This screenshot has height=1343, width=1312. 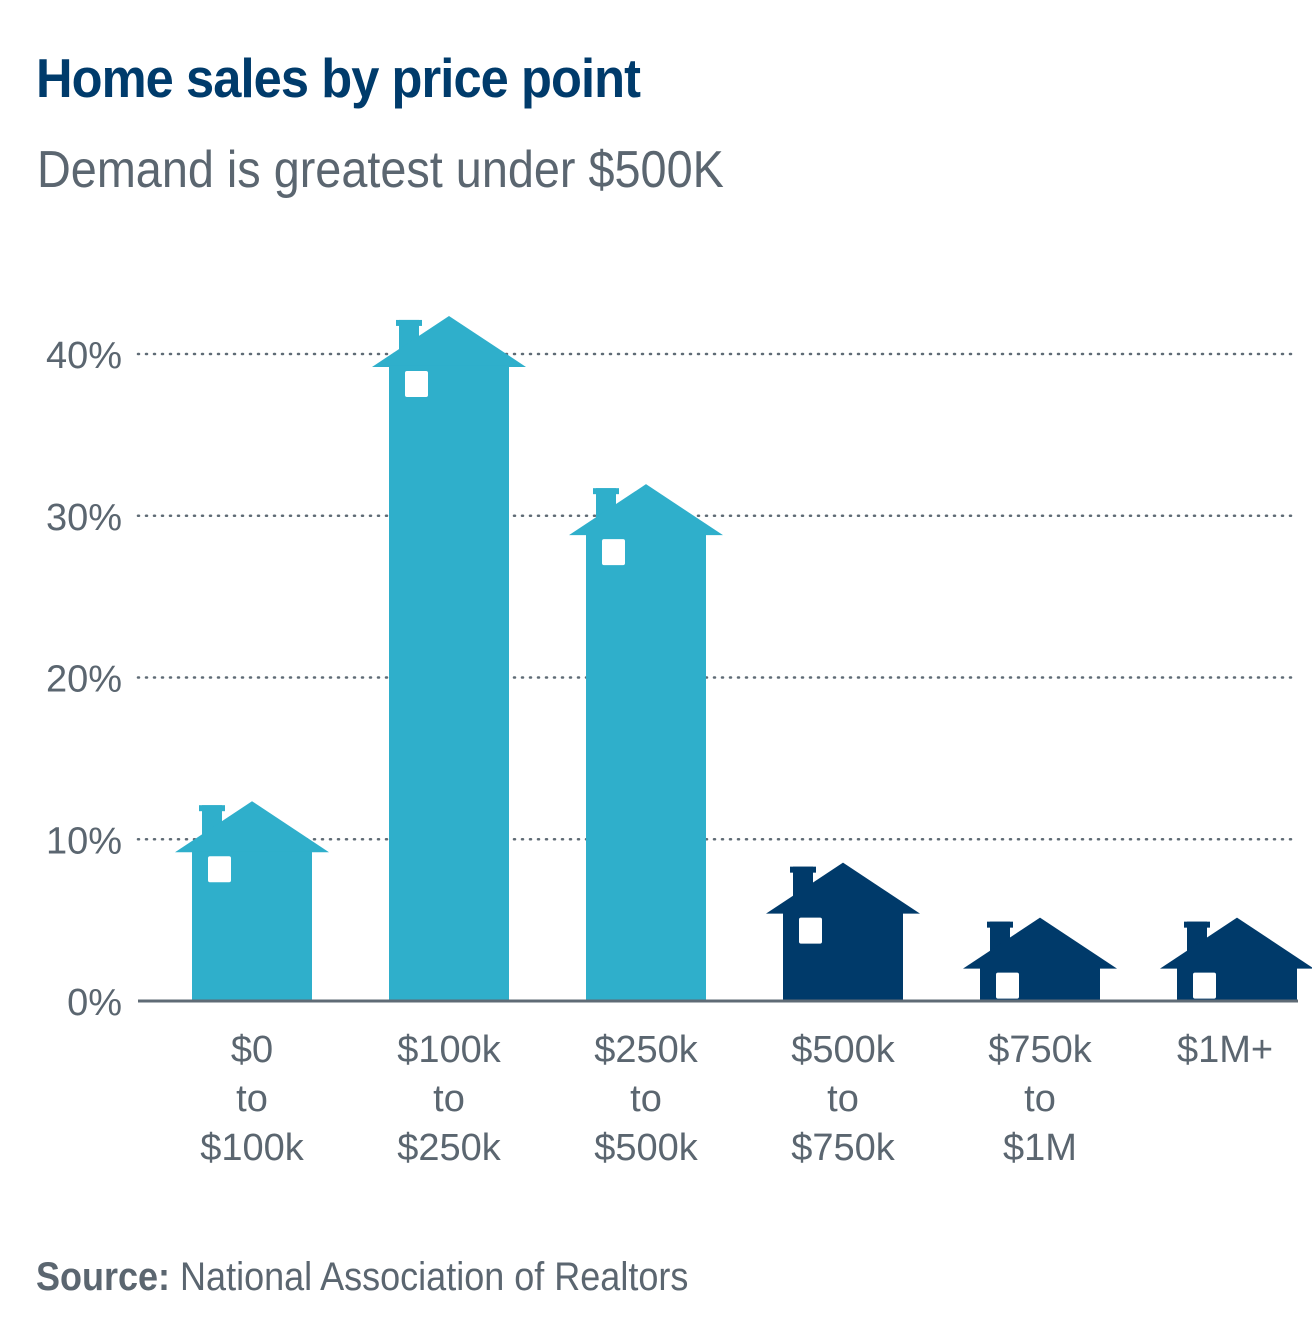 I want to click on chart-subtitle: Demand is greatest under $500K, so click(x=380, y=170).